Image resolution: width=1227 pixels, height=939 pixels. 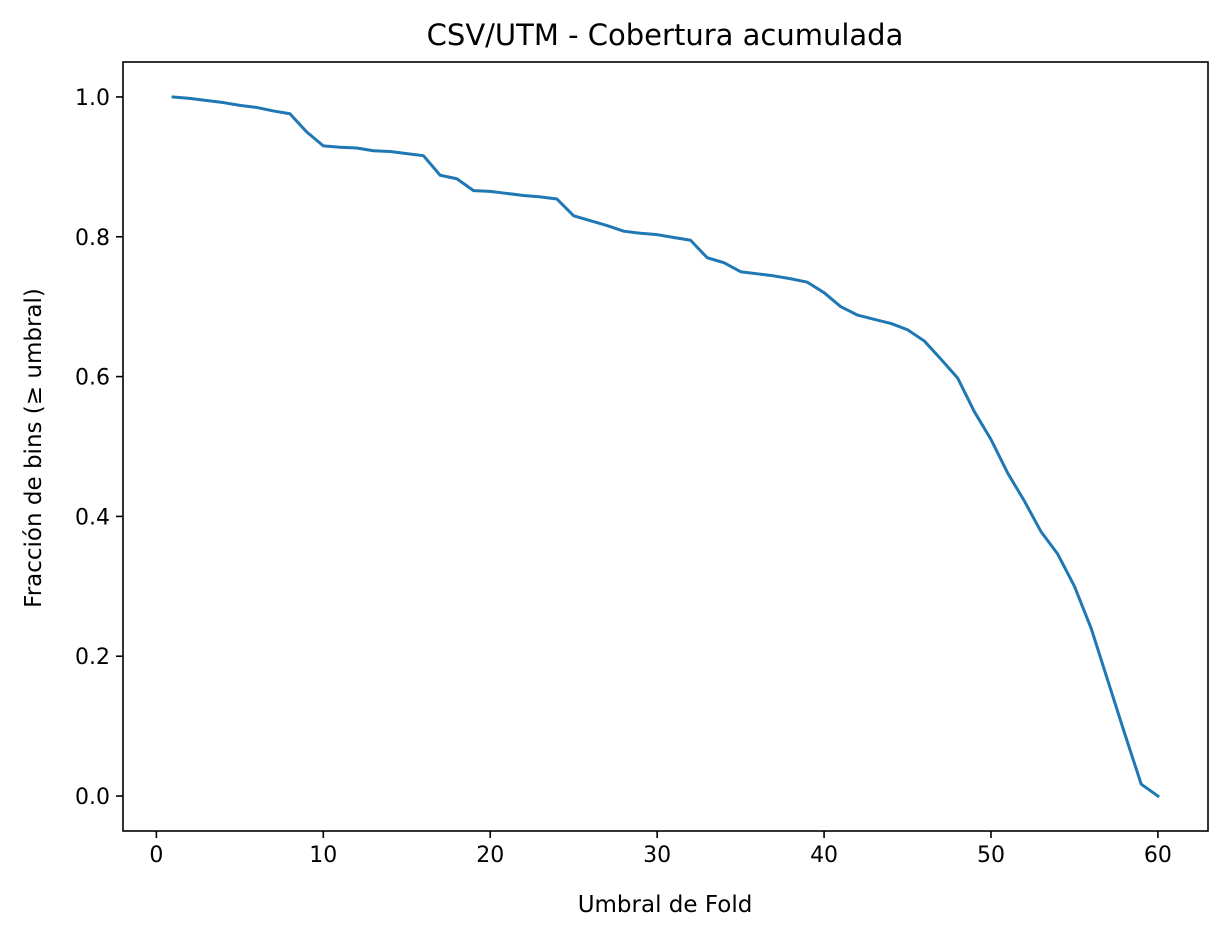 What do you see at coordinates (665, 905) in the screenshot?
I see `x-axis-label: Umbral de Fold` at bounding box center [665, 905].